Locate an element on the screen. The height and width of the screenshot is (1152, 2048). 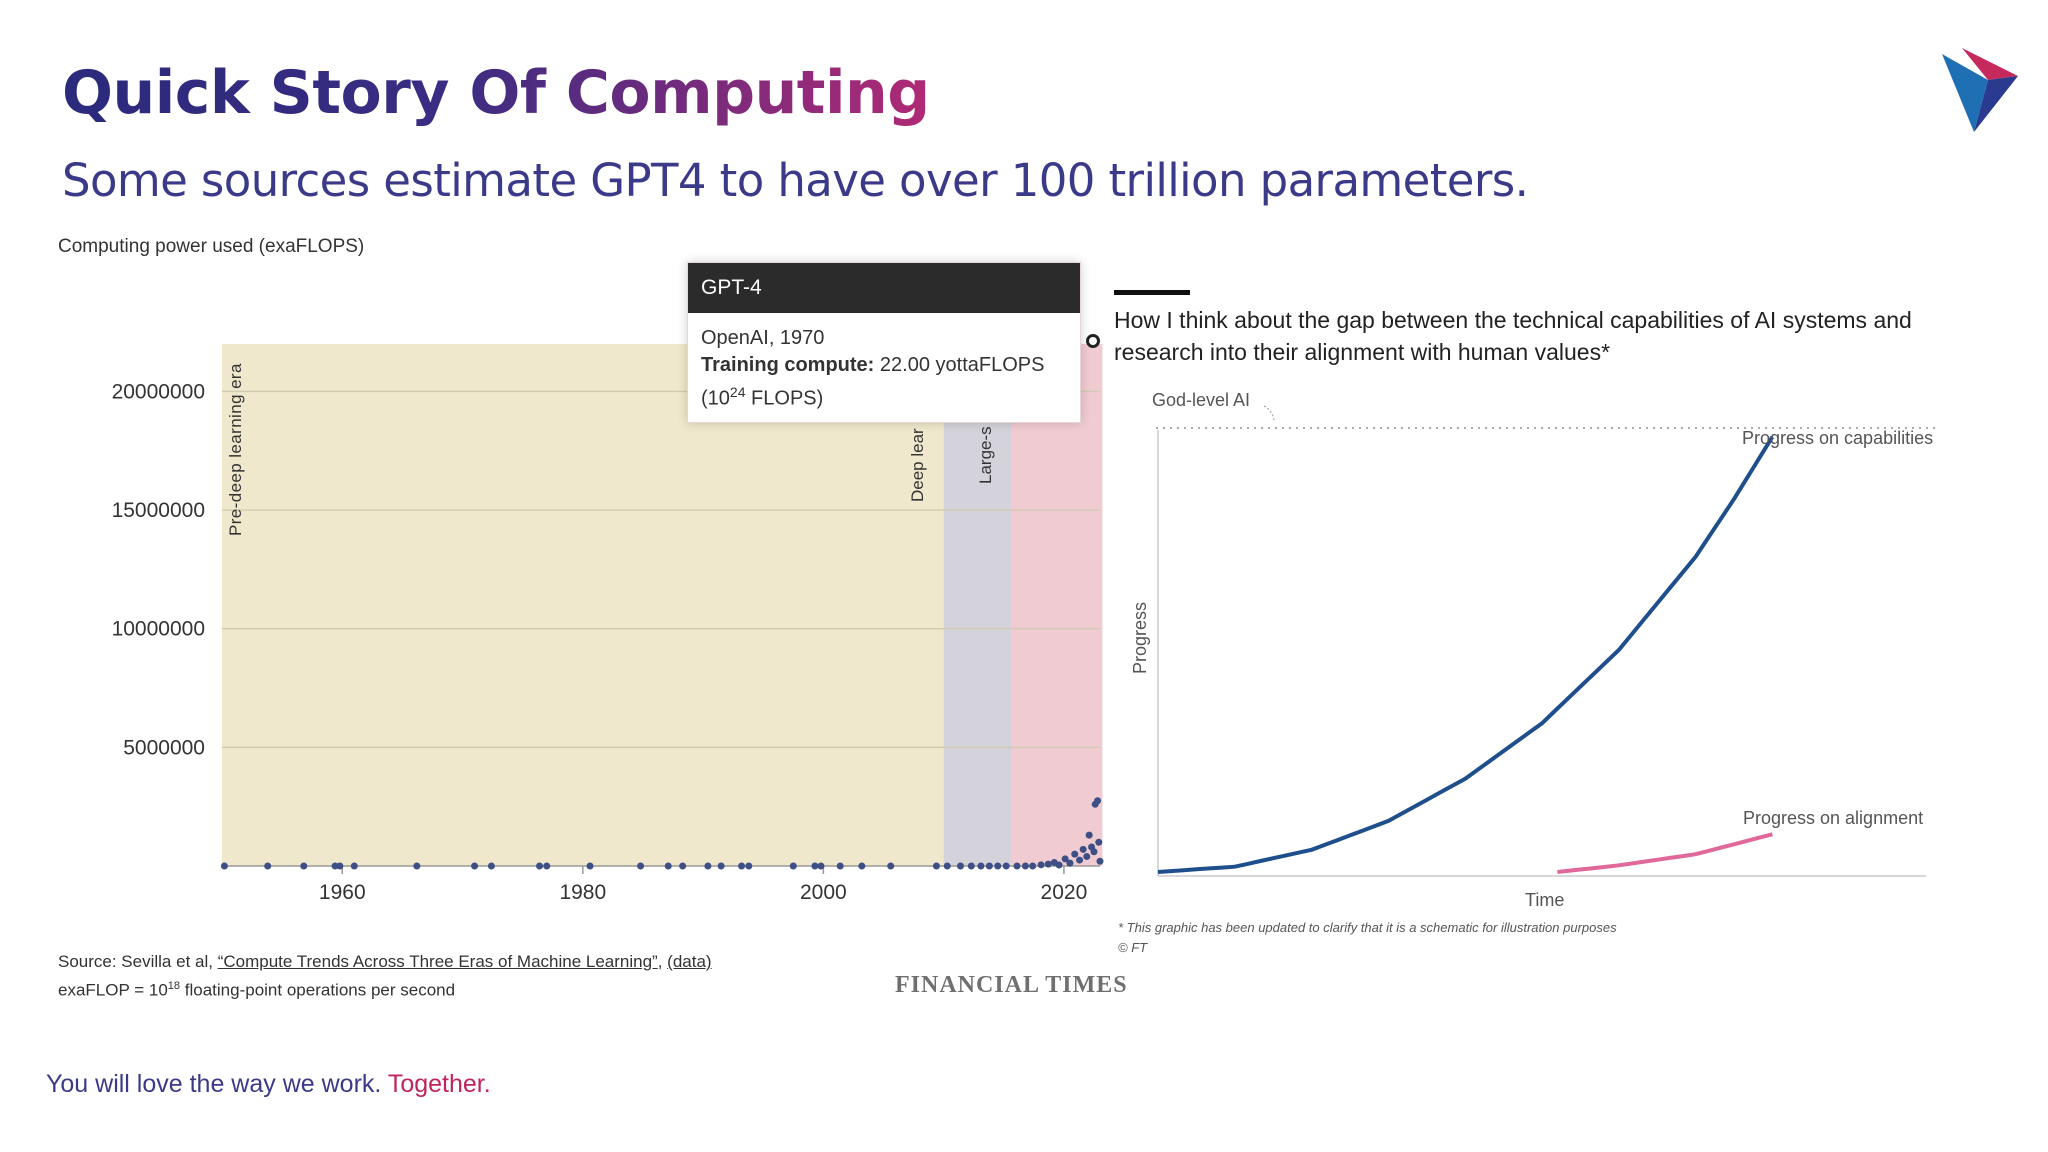
god-level-pointer is located at coordinates (1269, 413).